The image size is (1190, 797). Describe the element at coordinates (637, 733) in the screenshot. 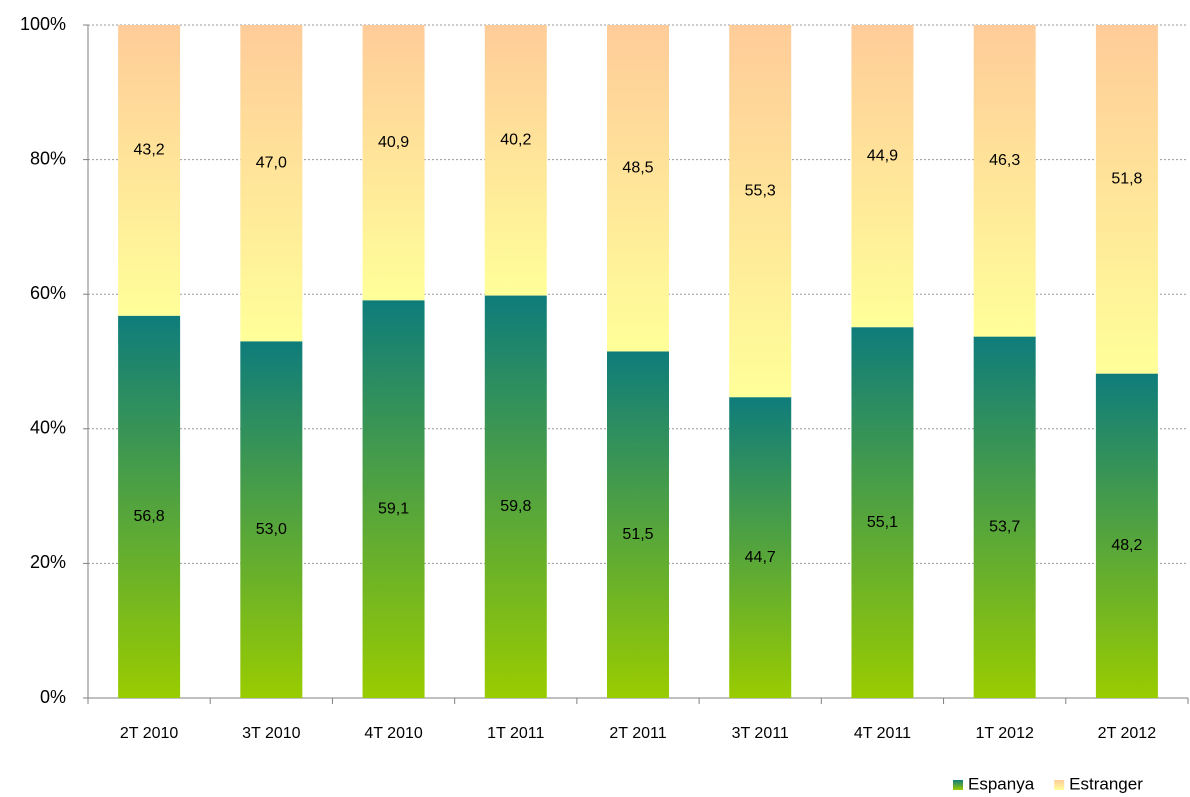

I see `x-tick-label: 2T 2011` at that location.